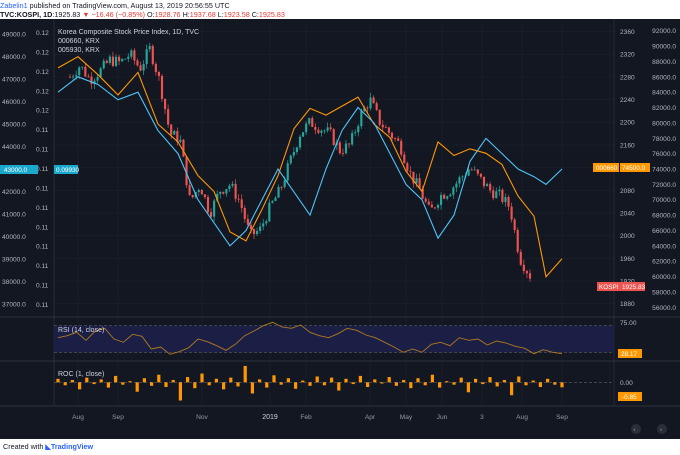 This screenshot has height=455, width=680. Describe the element at coordinates (662, 429) in the screenshot. I see `scroll-right-button: ›` at that location.